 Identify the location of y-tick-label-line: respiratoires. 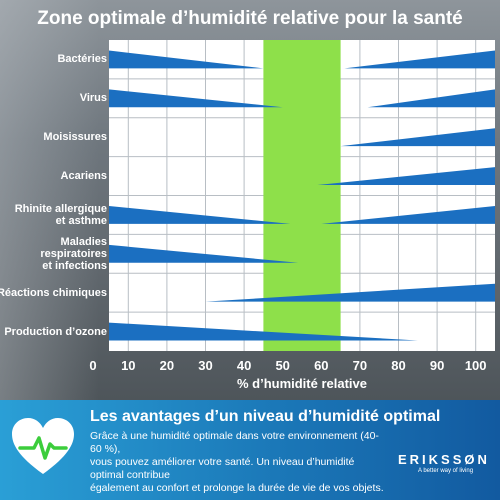
(73, 253).